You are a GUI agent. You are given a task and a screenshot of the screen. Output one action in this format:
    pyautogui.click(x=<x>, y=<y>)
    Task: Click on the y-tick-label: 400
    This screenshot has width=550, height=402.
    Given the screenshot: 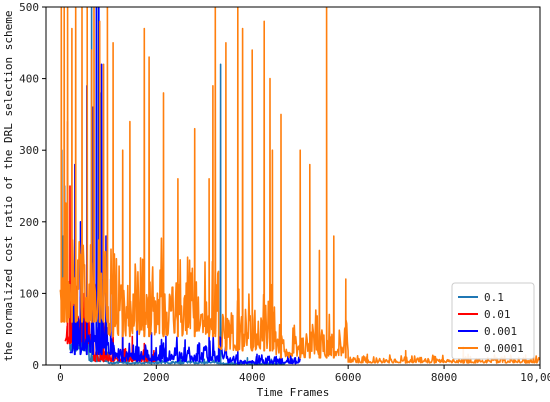 What is the action you would take?
    pyautogui.click(x=29, y=79)
    